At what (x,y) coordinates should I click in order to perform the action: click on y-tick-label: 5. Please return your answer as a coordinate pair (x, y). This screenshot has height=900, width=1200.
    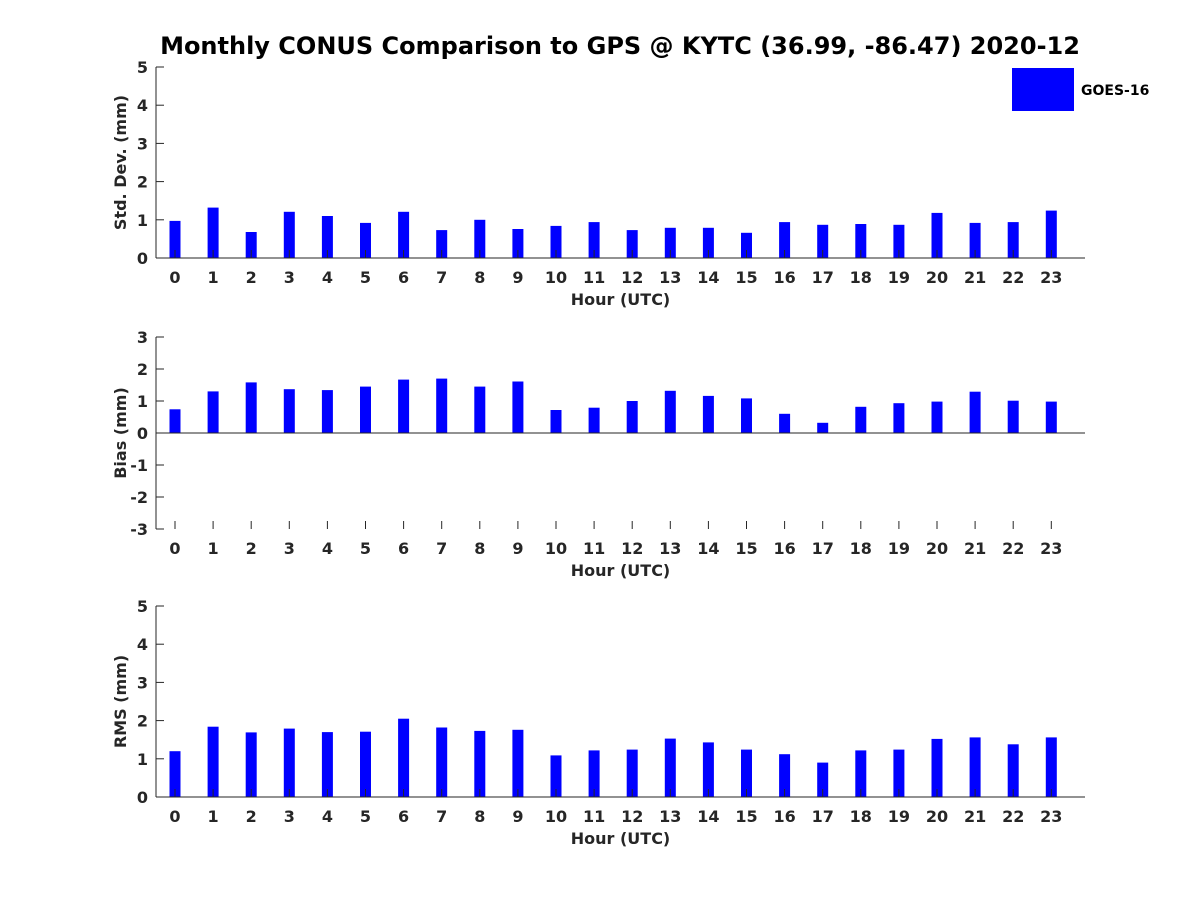
    Looking at the image, I should click on (142, 67).